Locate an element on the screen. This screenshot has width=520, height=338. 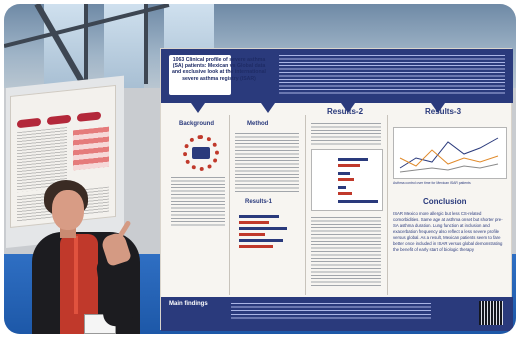
qr-code is located at coordinates (491, 313).